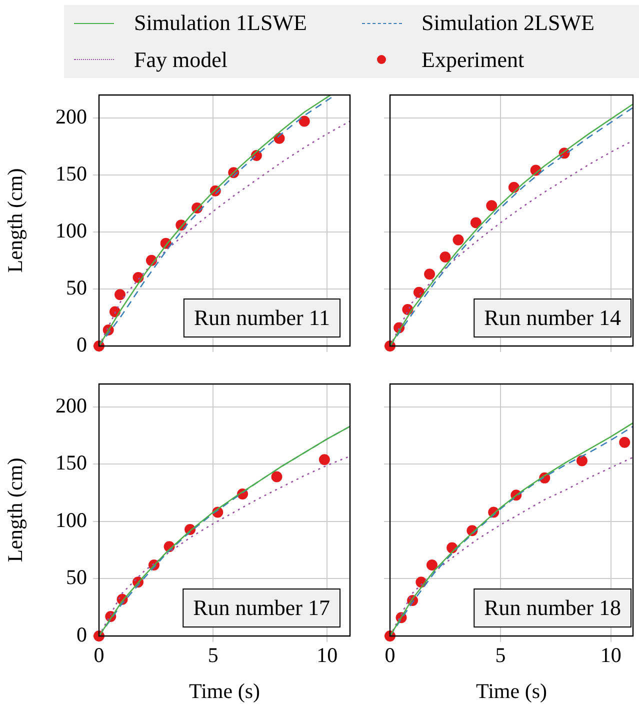 The image size is (639, 709). I want to click on legend-label: Simulation 1LSWE, so click(220, 23).